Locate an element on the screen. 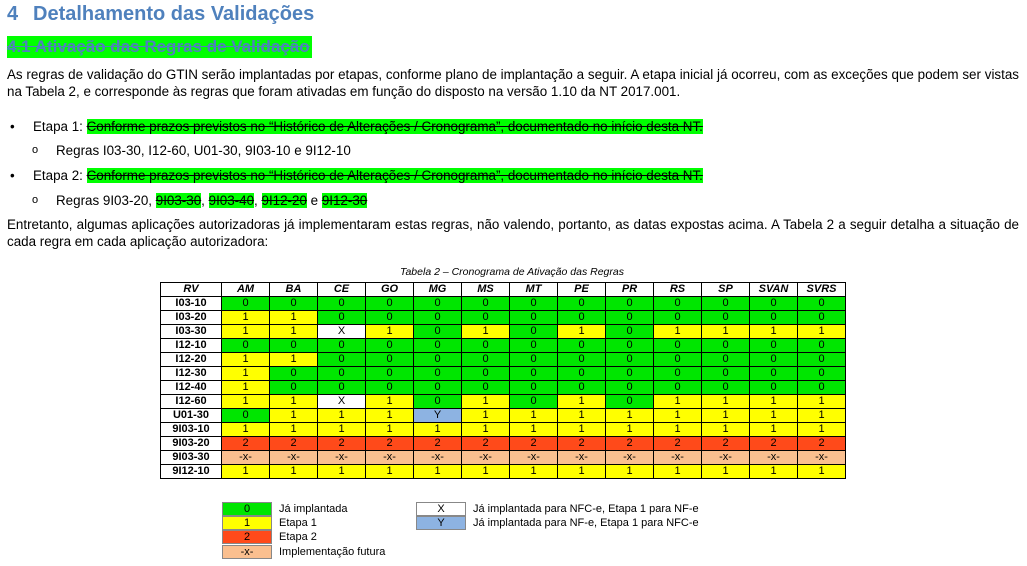 The width and height of the screenshot is (1027, 566). section-heading: 4 Detalhamento das Validações is located at coordinates (160, 14).